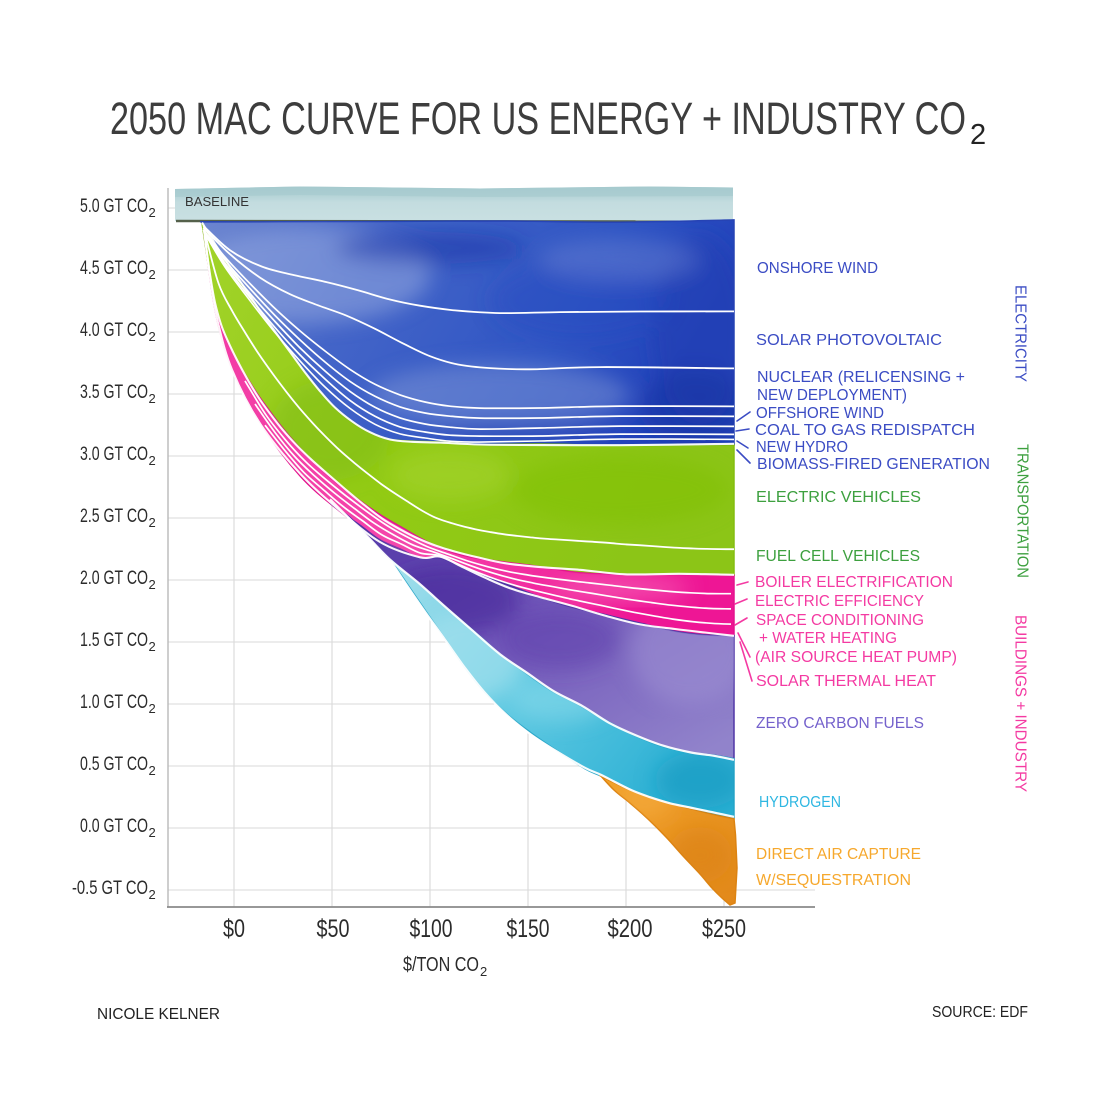 This screenshot has width=1108, height=1104. What do you see at coordinates (873, 464) in the screenshot?
I see `svg-text: BIOMASS-FIRED GENERATION` at bounding box center [873, 464].